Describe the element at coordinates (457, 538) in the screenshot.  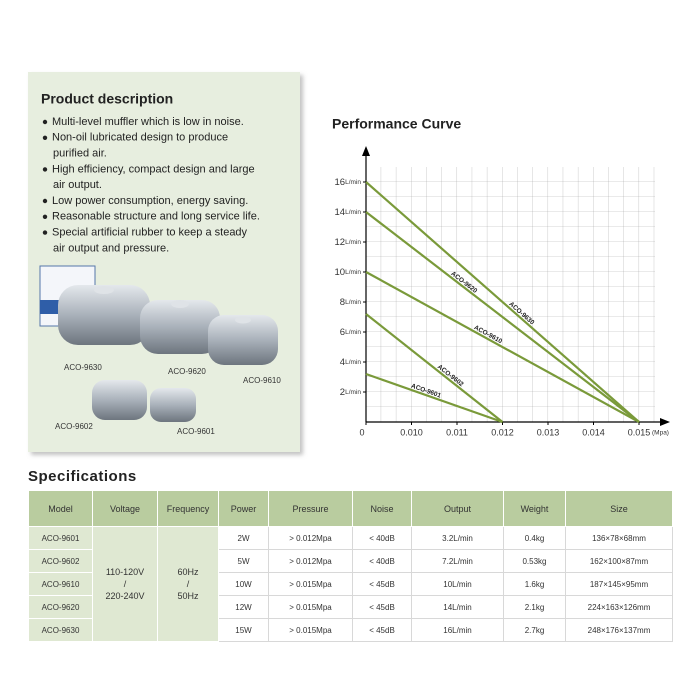
I see `cell: 3.2L/min` at that location.